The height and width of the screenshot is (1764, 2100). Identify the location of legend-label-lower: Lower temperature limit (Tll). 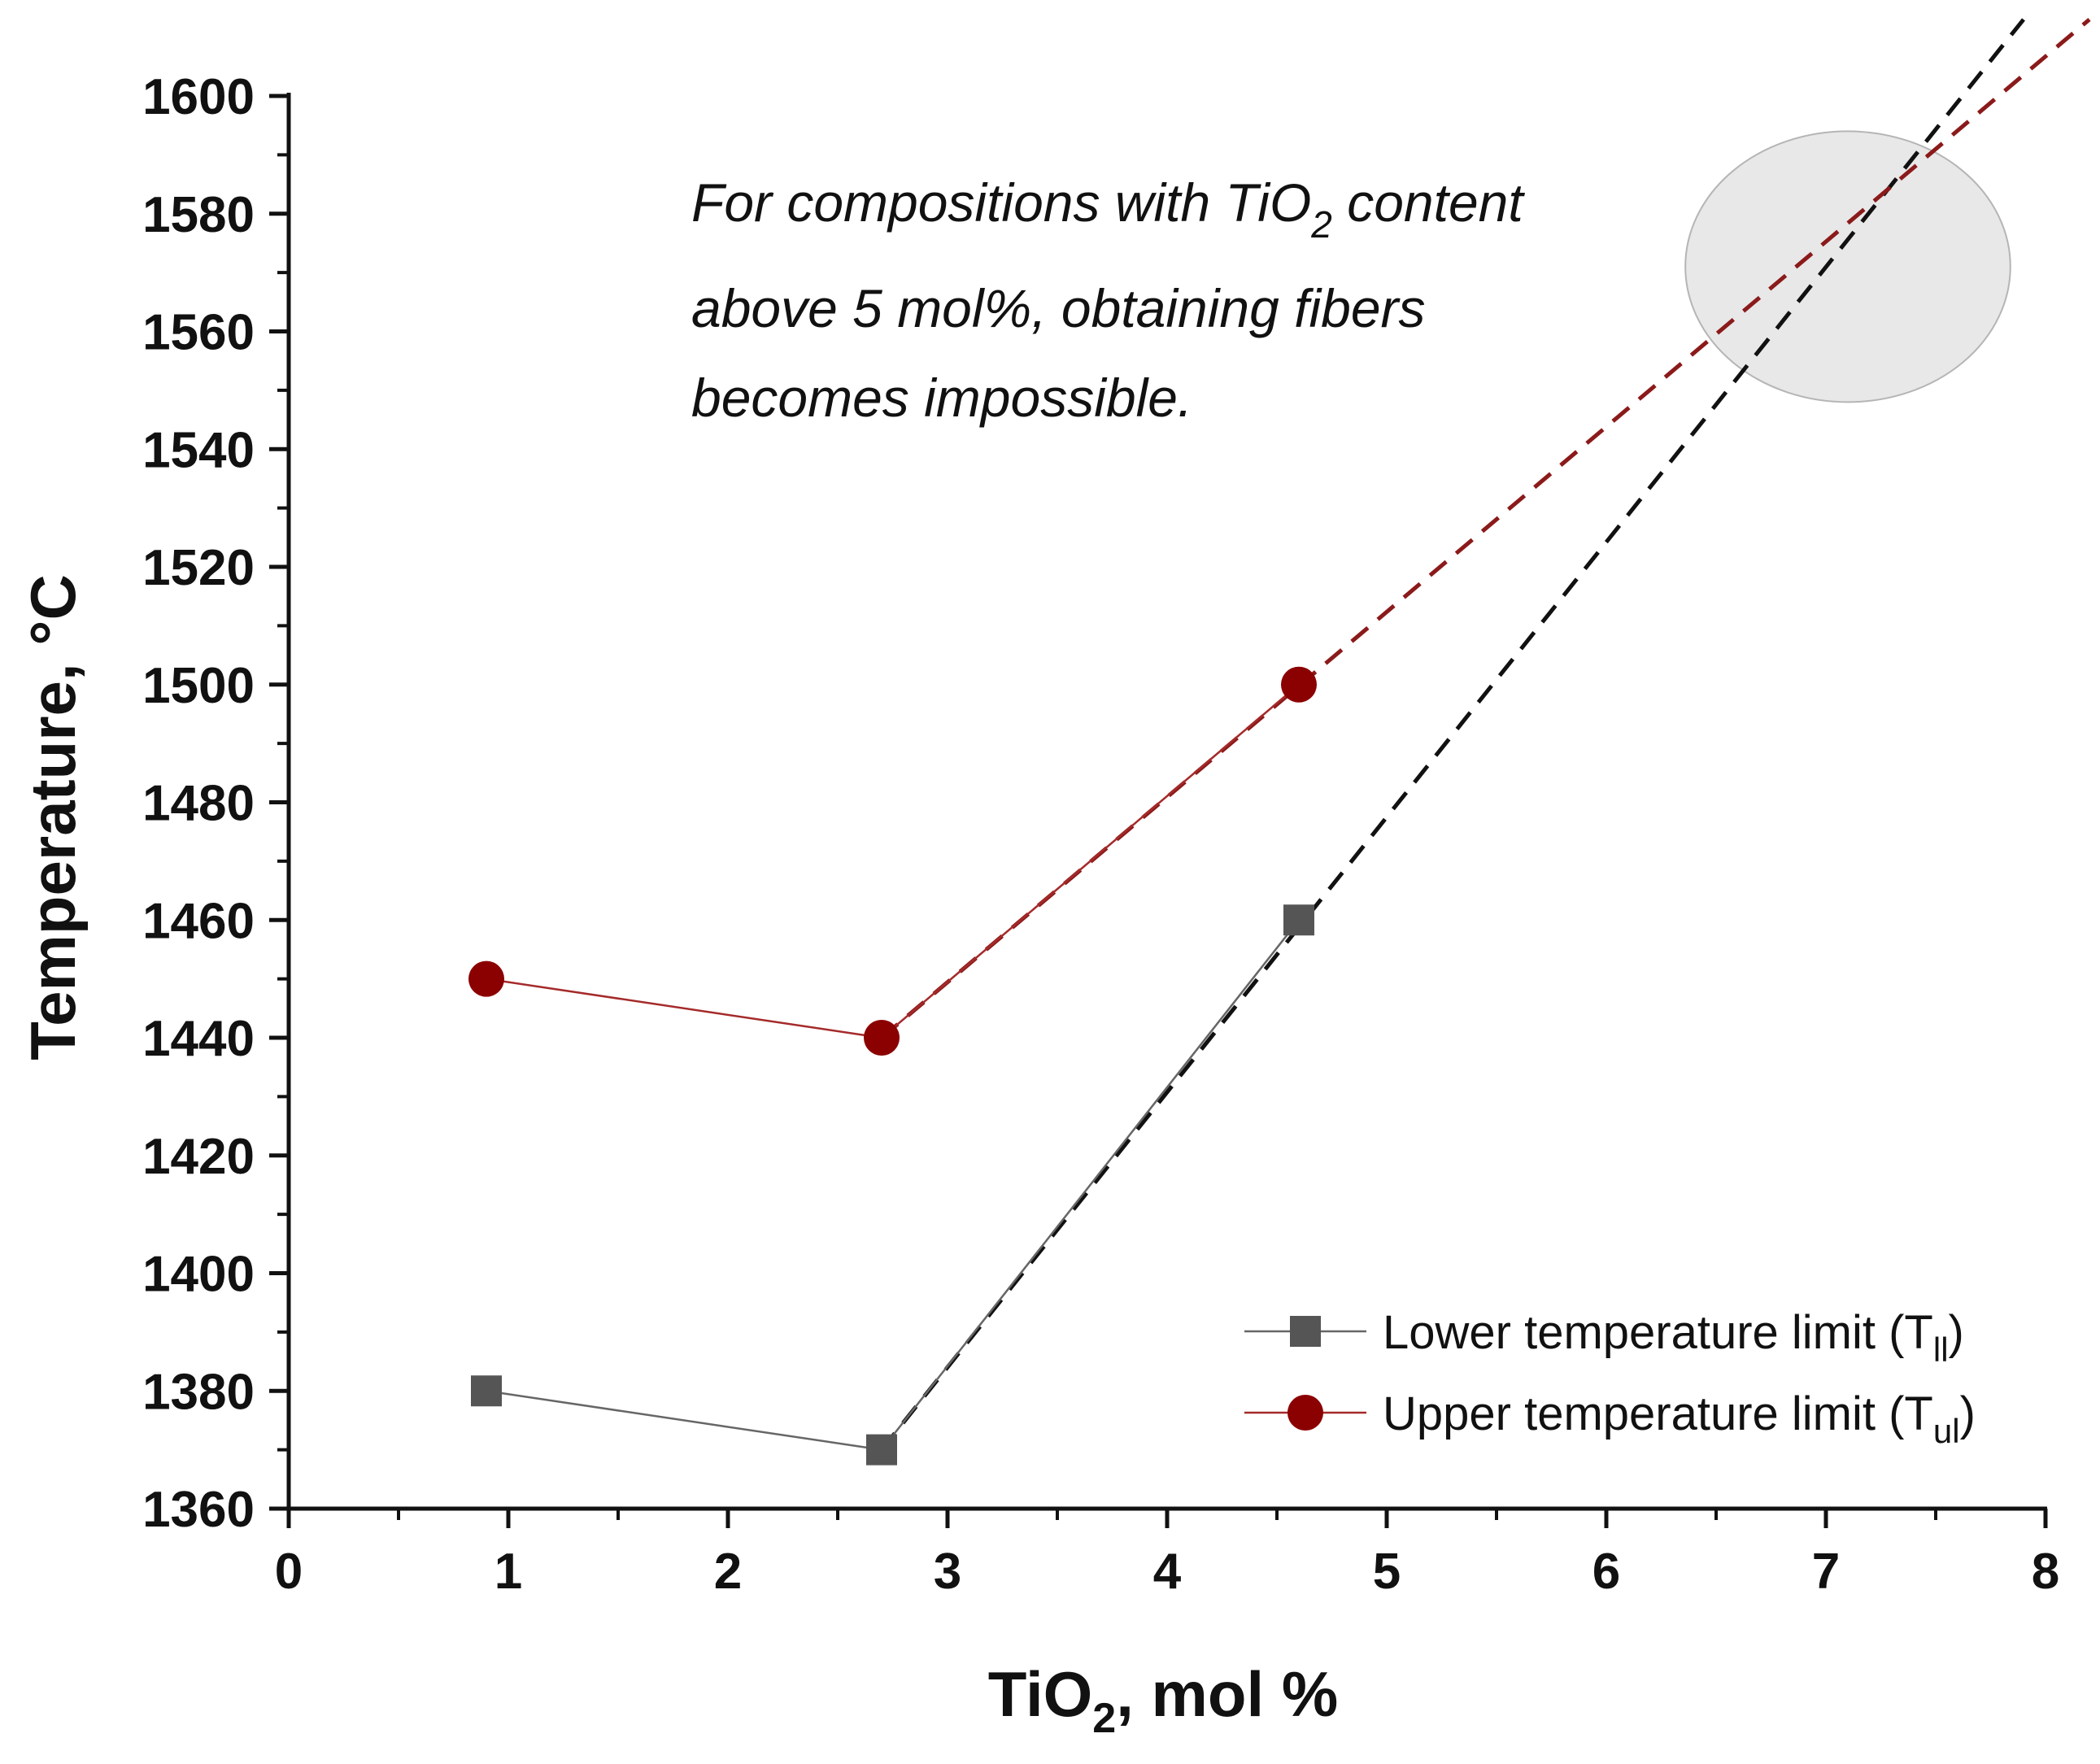
(1674, 1337).